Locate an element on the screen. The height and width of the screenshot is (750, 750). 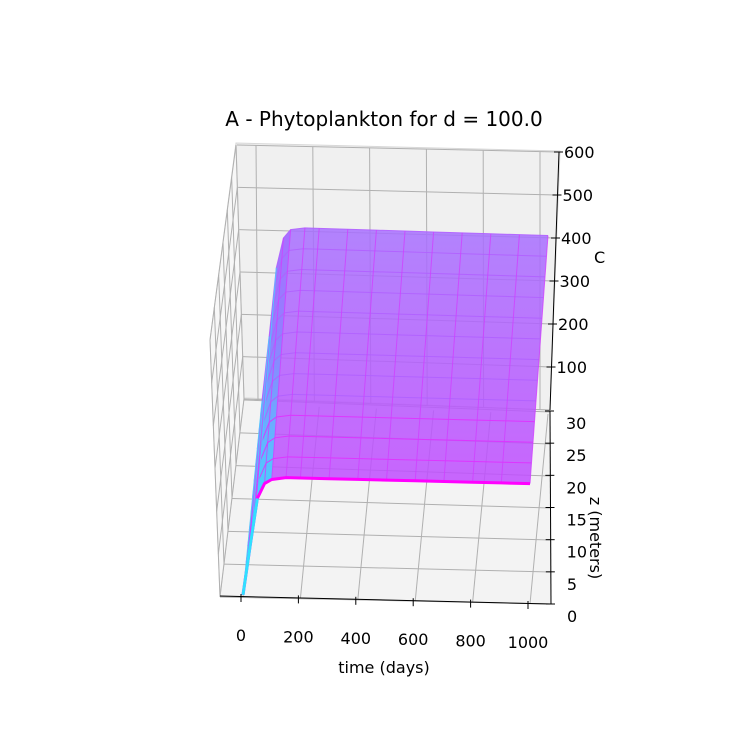
y-tick-label: 10 is located at coordinates (577, 552).